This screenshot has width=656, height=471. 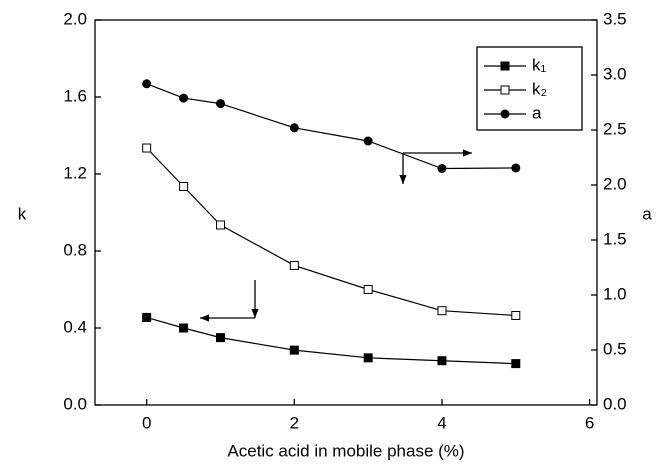 What do you see at coordinates (75, 403) in the screenshot?
I see `y-tick-label: 0.0` at bounding box center [75, 403].